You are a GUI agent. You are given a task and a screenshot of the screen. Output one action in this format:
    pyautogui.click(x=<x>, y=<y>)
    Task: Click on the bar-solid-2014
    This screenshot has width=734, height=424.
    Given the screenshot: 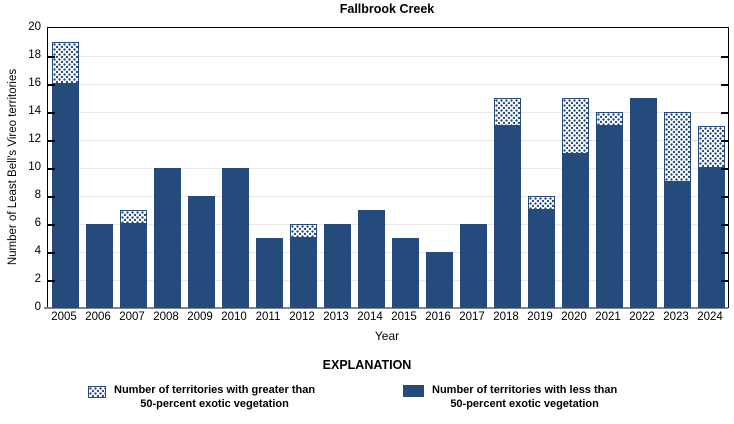 What is the action you would take?
    pyautogui.click(x=371, y=259)
    